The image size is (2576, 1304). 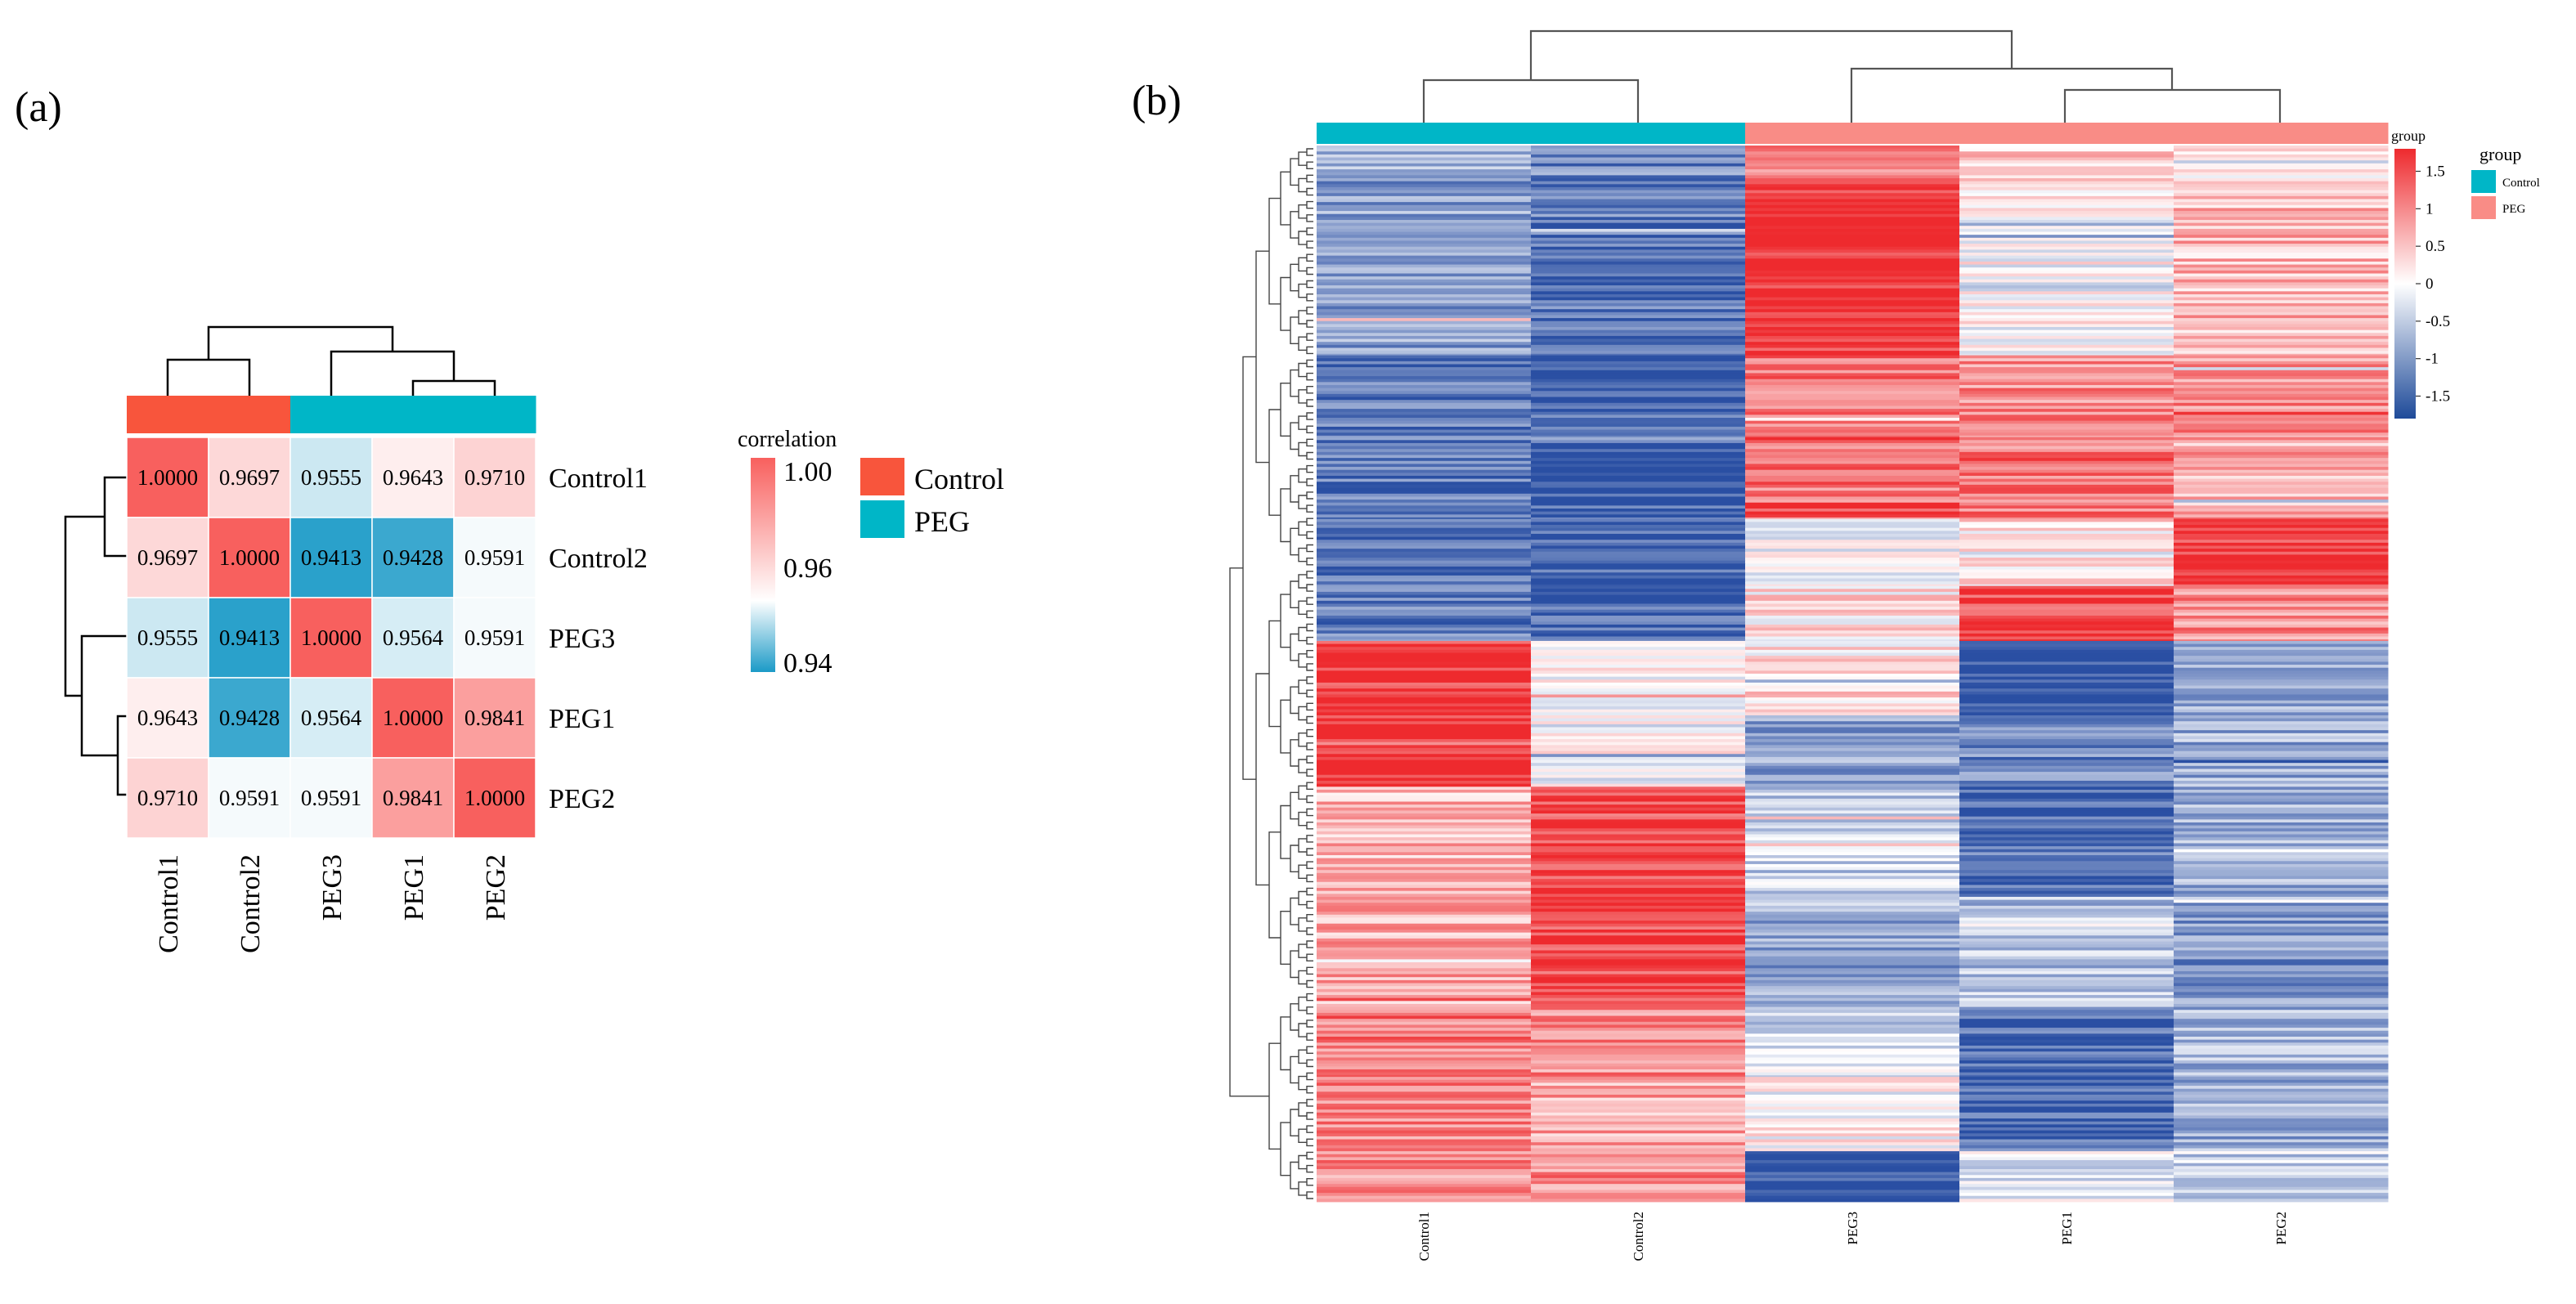 I want to click on panel-b-group-bar, so click(x=1853, y=134).